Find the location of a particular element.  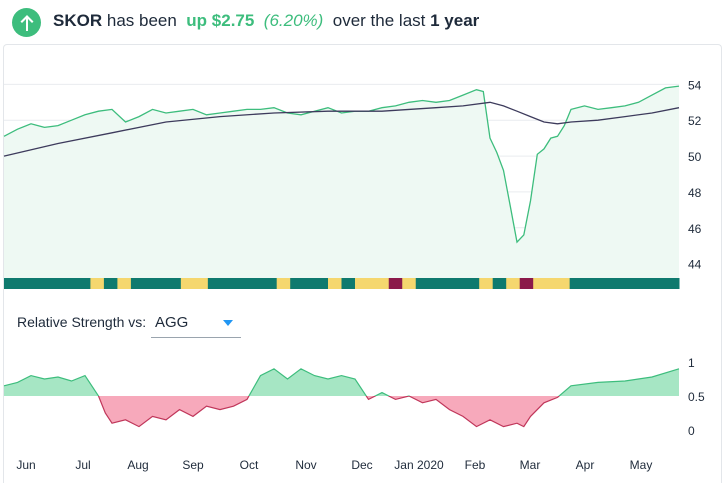

moving-average-line is located at coordinates (341, 129).